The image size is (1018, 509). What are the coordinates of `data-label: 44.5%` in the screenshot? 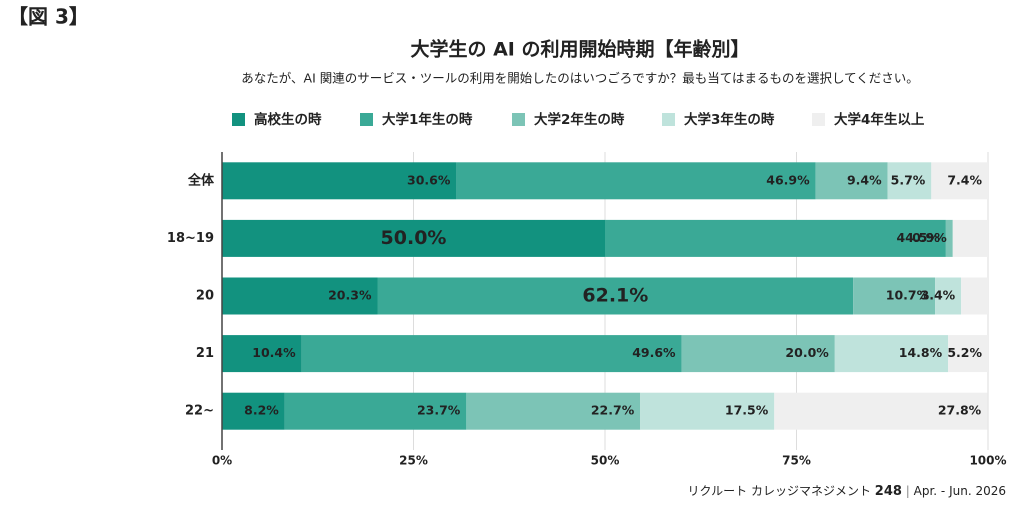 It's located at (918, 237).